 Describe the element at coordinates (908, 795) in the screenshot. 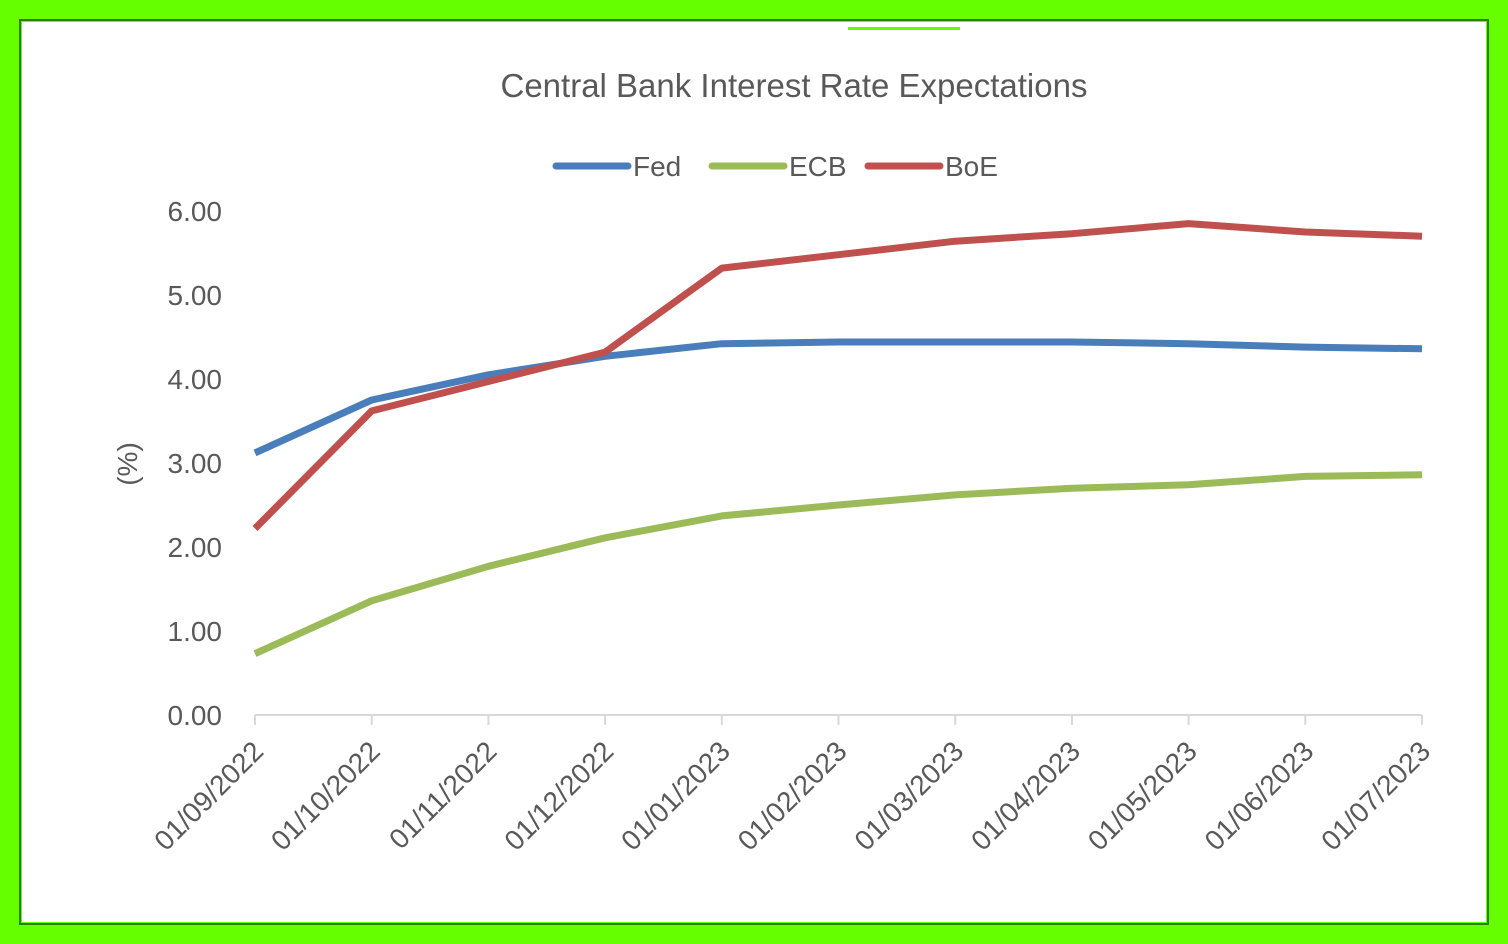

I see `x-tick-label: 01/03/2023` at that location.